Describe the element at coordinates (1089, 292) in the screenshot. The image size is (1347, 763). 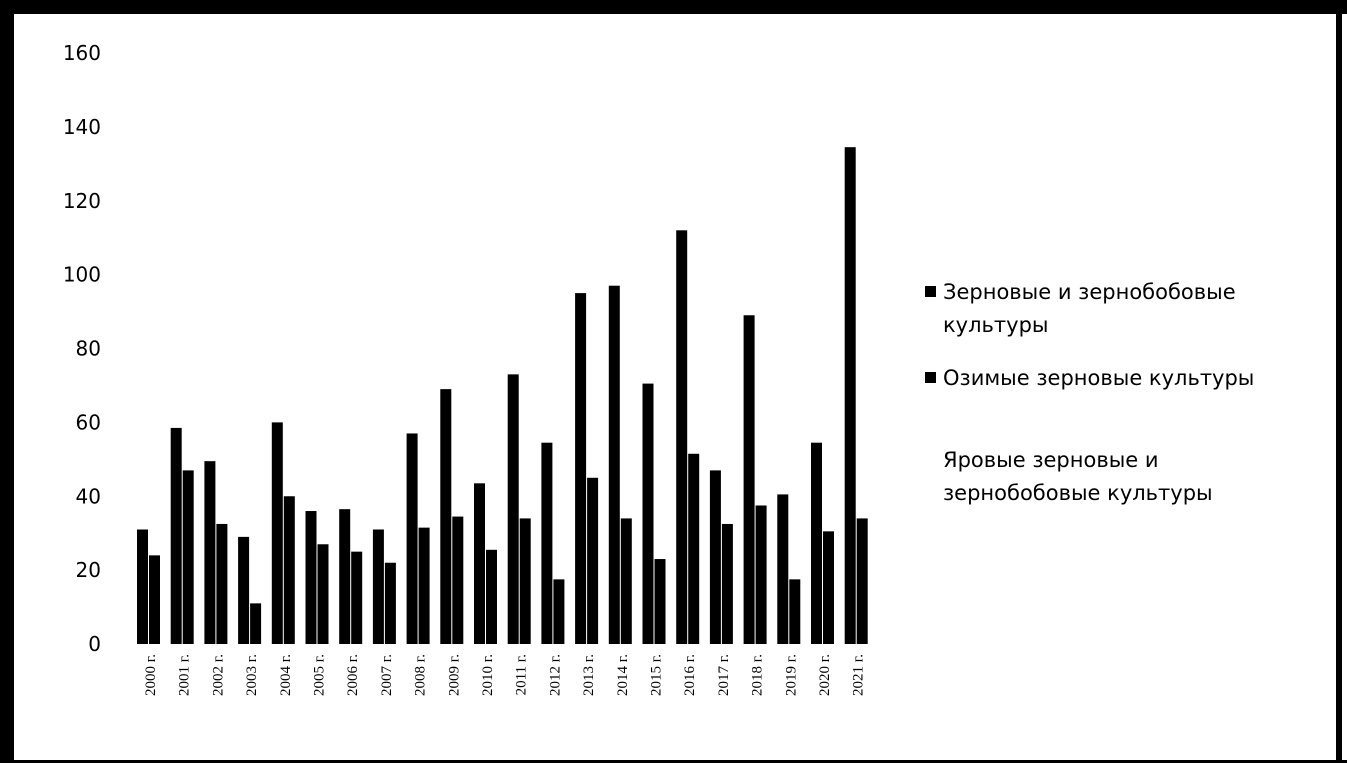
I see `legend-label-grain-line1: Зерновые и зернобобовые` at that location.